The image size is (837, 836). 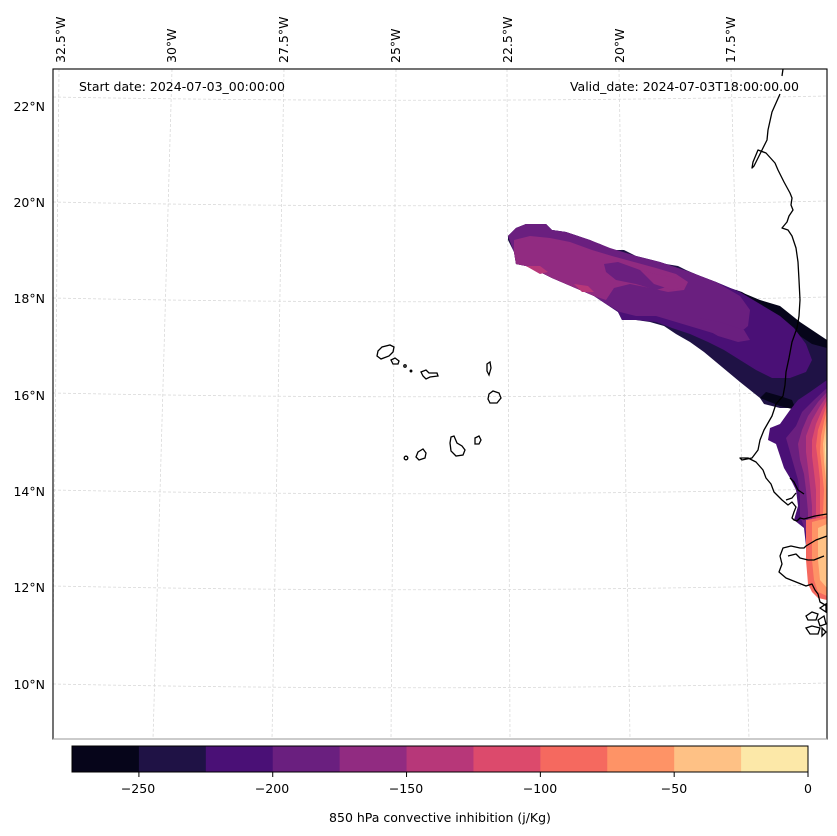 I want to click on lon-tick-label: 27.5°W, so click(x=283, y=40).